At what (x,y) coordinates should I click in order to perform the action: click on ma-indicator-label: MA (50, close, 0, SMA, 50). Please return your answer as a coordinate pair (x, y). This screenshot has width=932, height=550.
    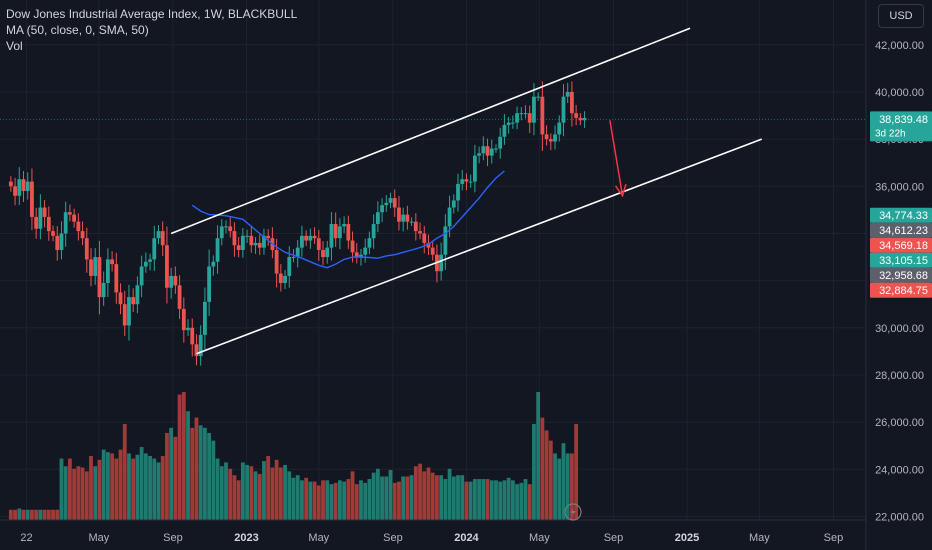
    Looking at the image, I should click on (77, 30).